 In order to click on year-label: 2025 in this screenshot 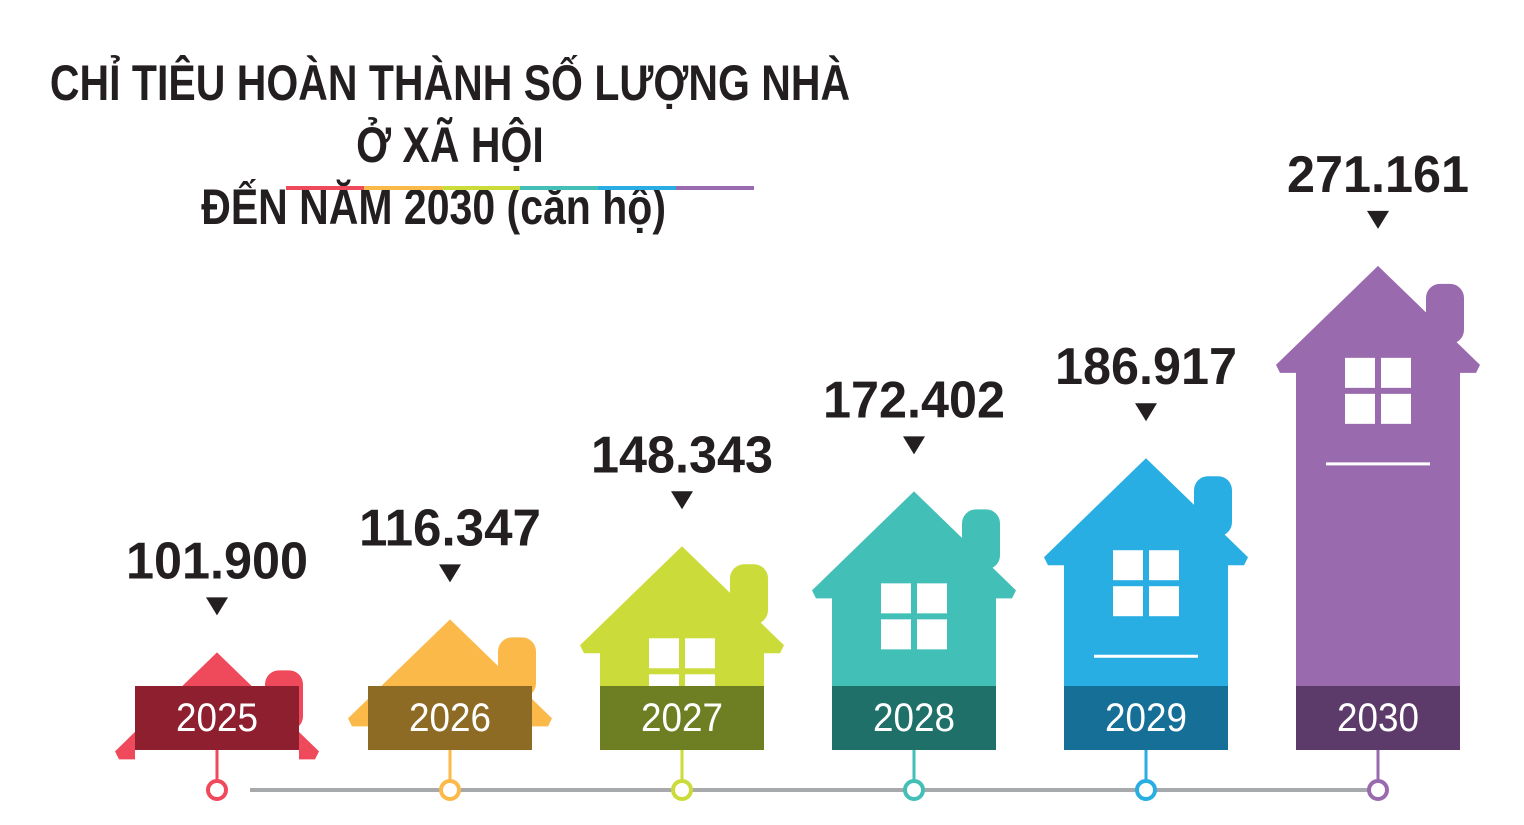, I will do `click(217, 718)`.